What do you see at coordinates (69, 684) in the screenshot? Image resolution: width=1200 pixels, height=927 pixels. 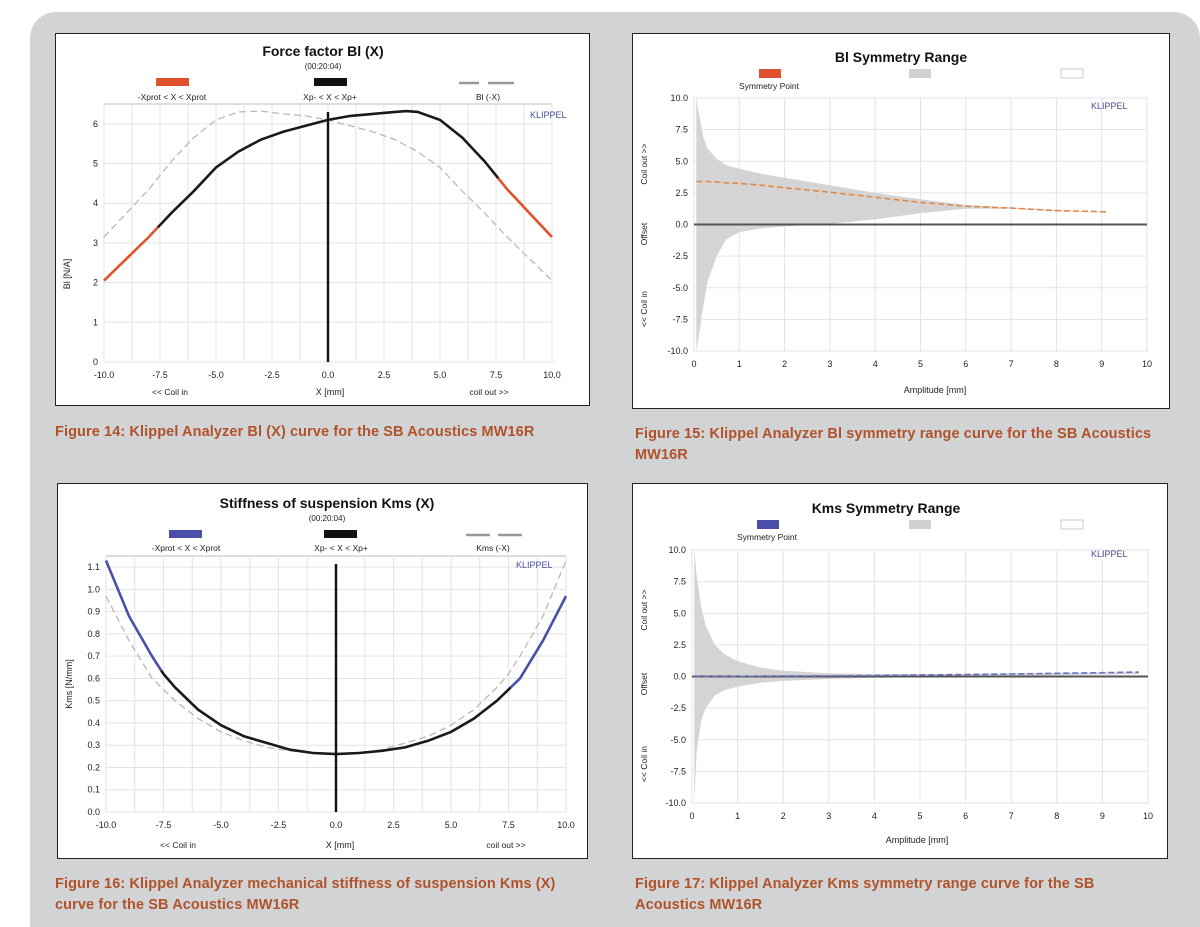 I see `y-axis-label: Kms [N/mm]` at bounding box center [69, 684].